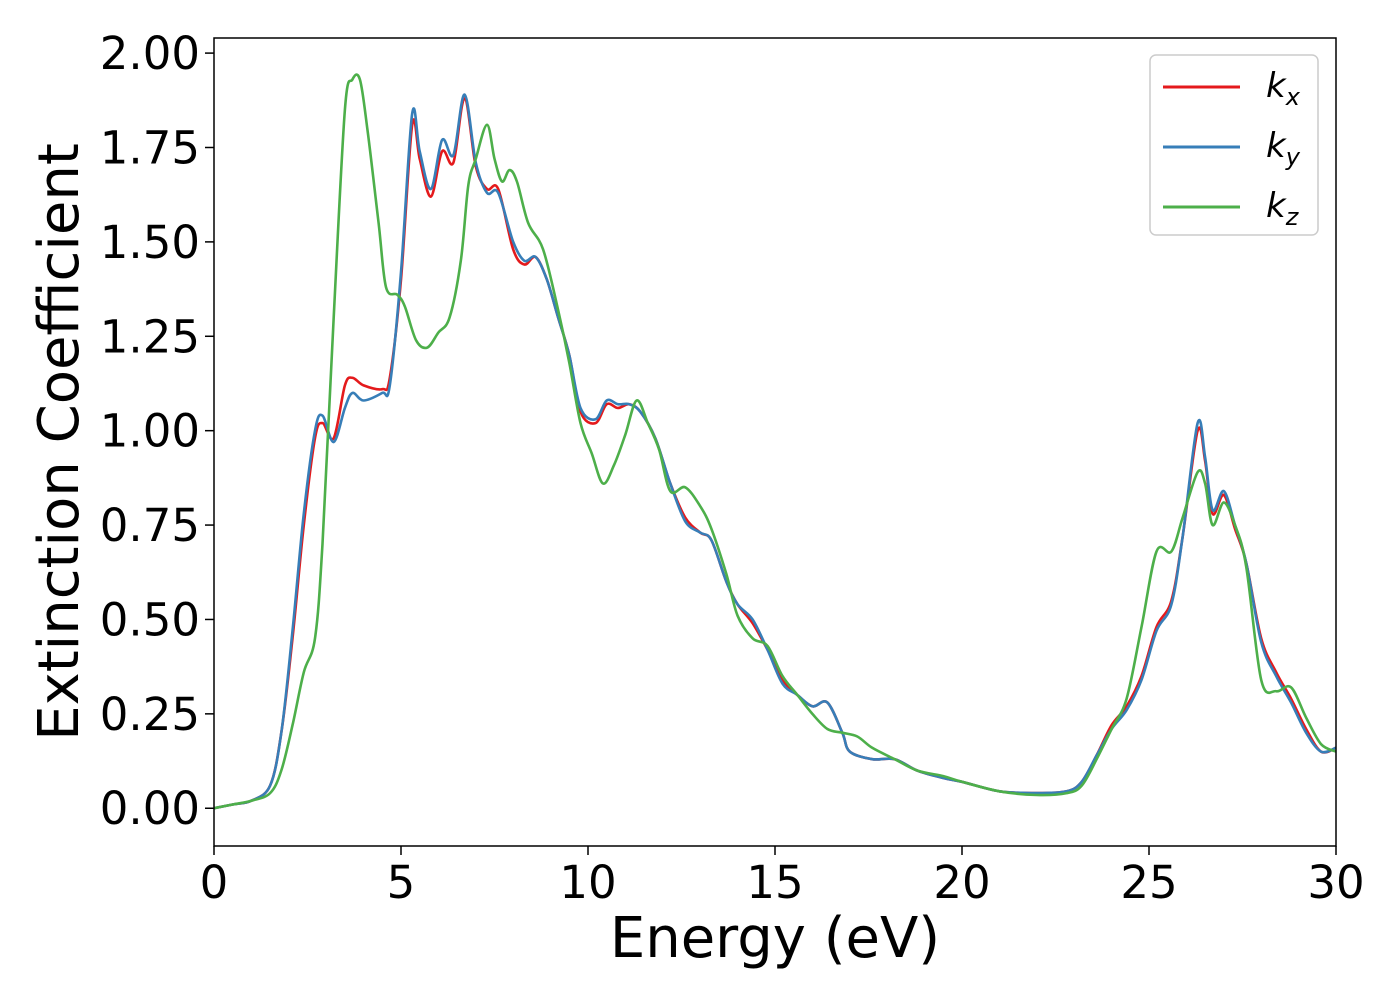  What do you see at coordinates (775, 938) in the screenshot?
I see `x-axis-title: Energy (eV)` at bounding box center [775, 938].